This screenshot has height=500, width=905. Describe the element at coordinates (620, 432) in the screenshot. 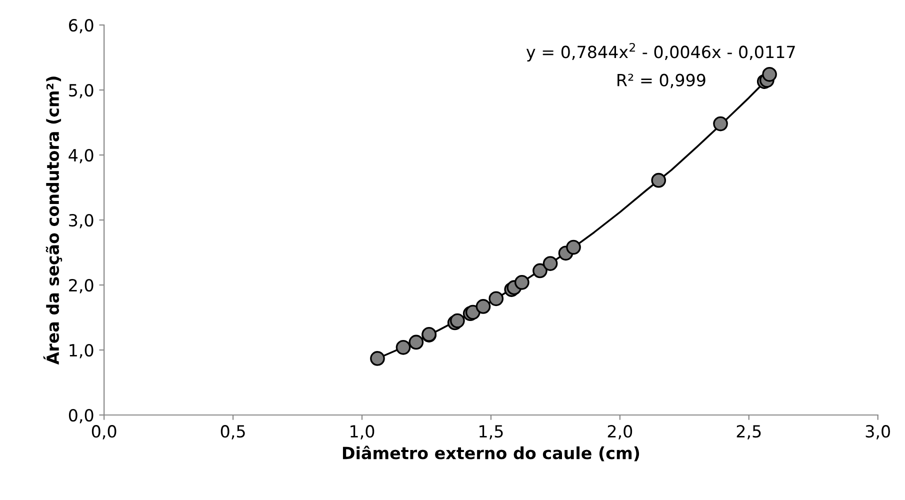

I see `x-tick-label: 2,0` at that location.